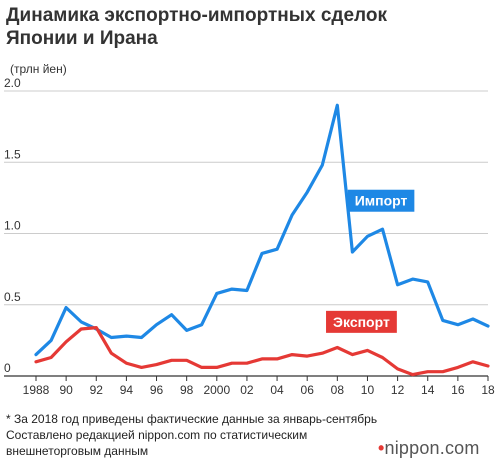  Describe the element at coordinates (82, 38) in the screenshot. I see `chart-title-line-2: Японии и Ирана` at that location.